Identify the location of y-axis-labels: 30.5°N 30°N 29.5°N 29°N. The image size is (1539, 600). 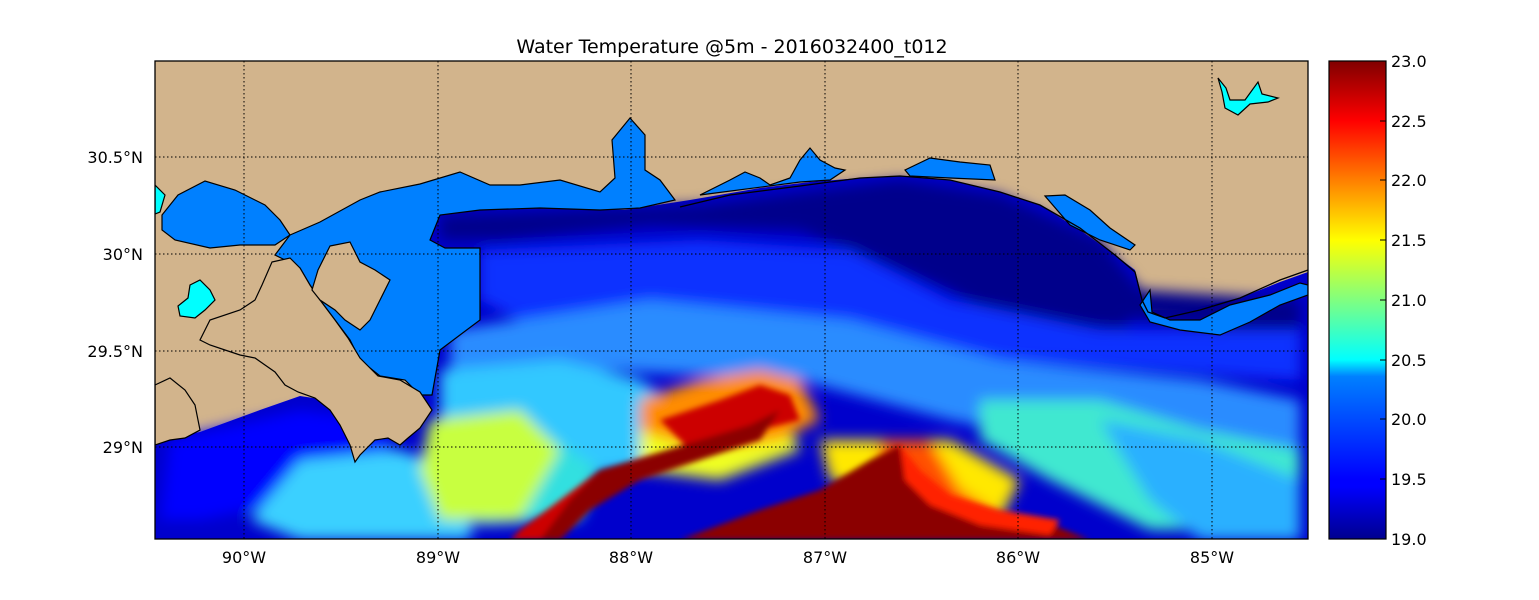
(115, 302).